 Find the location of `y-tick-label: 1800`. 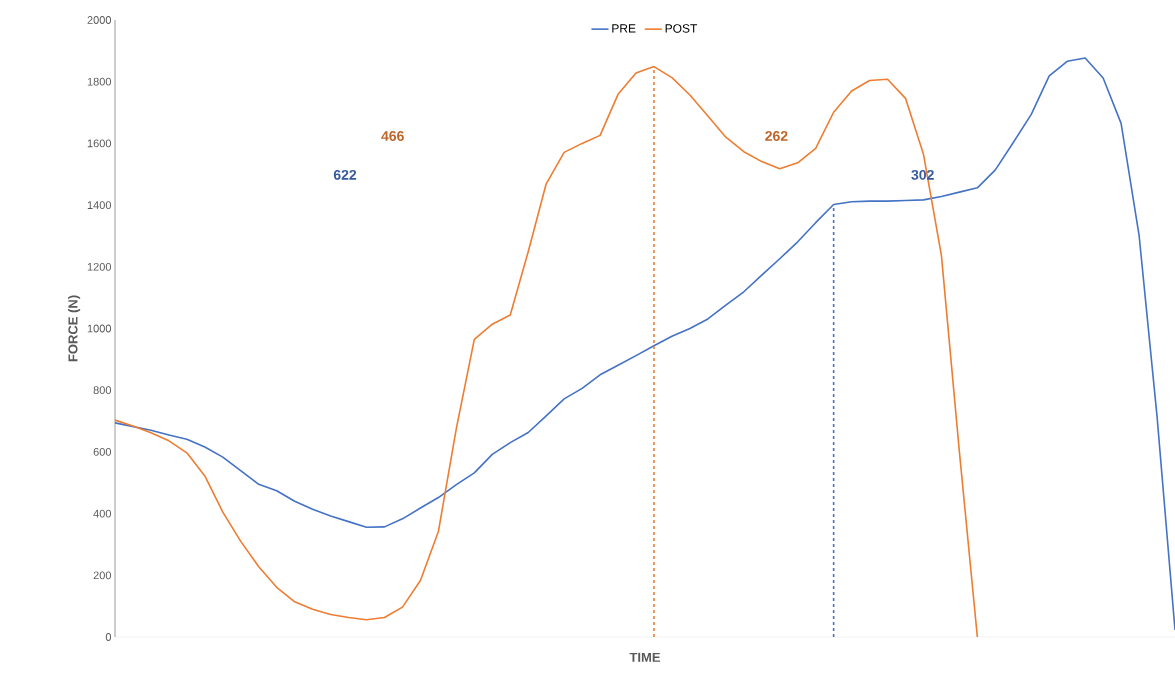

y-tick-label: 1800 is located at coordinates (99, 81).